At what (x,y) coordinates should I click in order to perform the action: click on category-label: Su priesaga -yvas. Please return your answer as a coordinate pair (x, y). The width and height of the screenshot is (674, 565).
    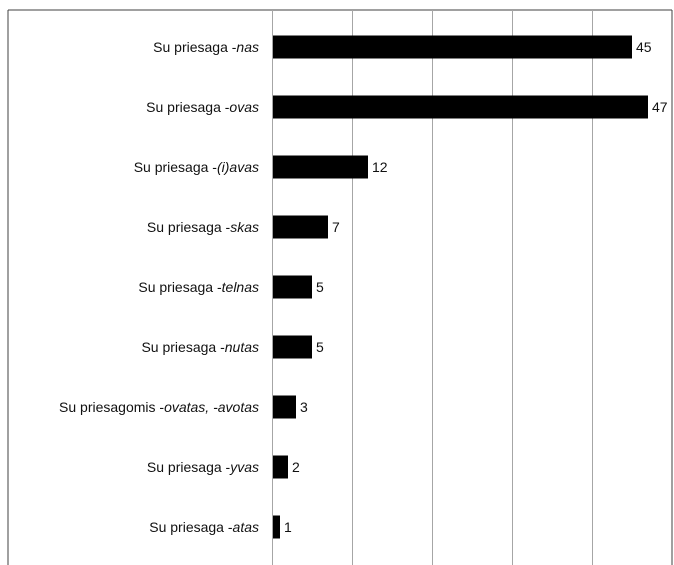
    Looking at the image, I should click on (203, 467).